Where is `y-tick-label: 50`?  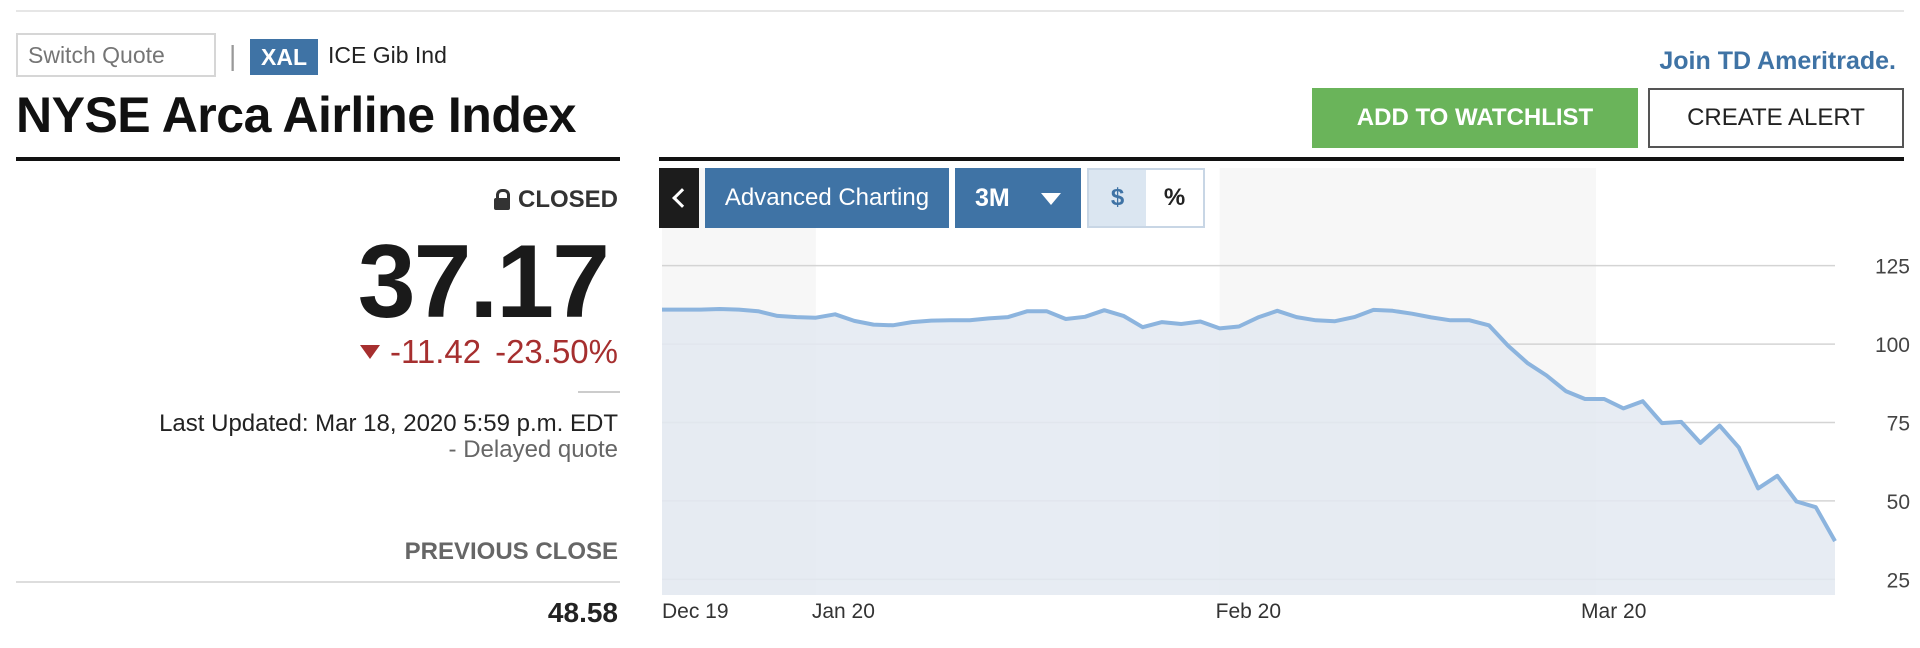 y-tick-label: 50 is located at coordinates (1898, 502).